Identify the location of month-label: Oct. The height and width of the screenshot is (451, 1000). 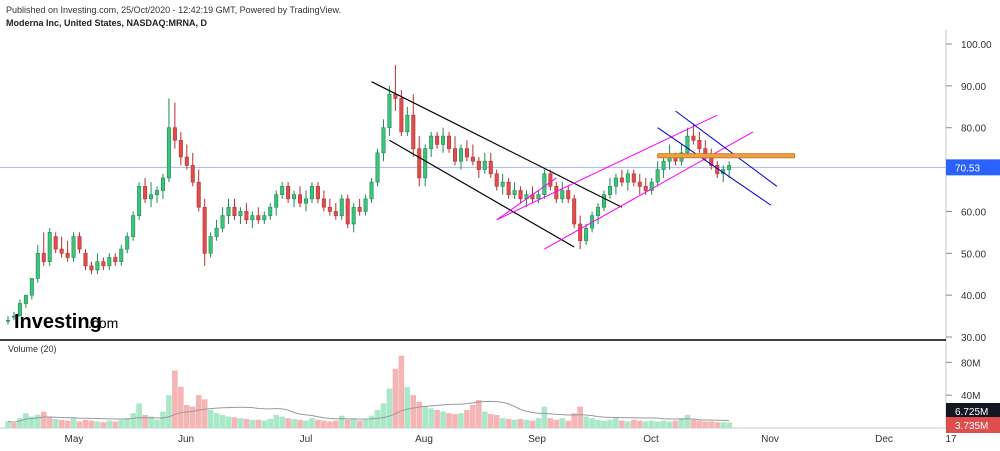
(651, 439).